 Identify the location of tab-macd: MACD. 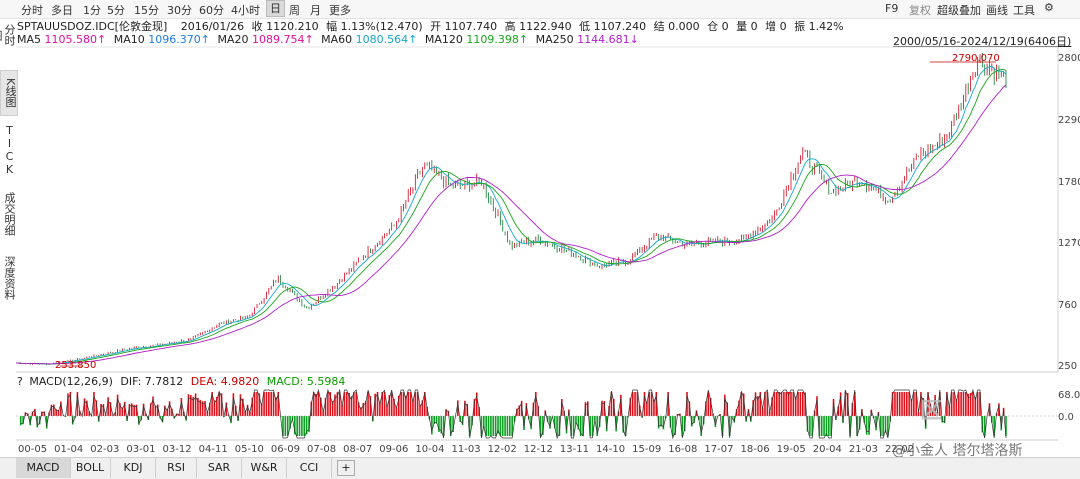
(43, 468).